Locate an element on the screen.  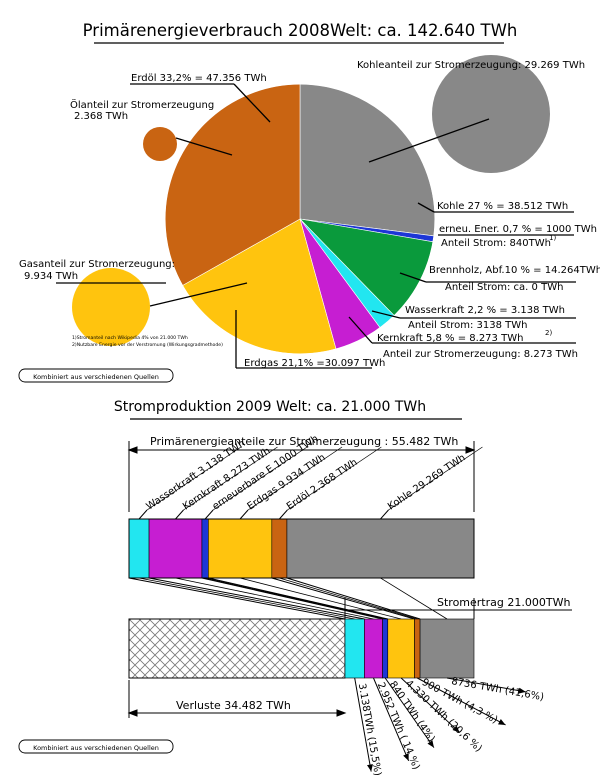
output-dimension is located at coordinates (409, 608).